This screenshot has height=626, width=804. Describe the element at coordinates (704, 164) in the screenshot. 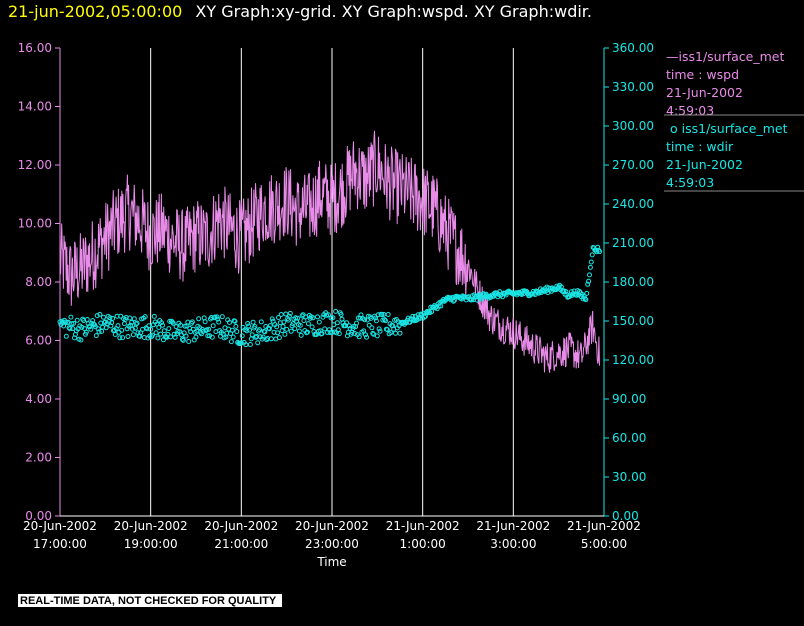

I see `legend-wdir-date: 21-Jun-2002` at that location.